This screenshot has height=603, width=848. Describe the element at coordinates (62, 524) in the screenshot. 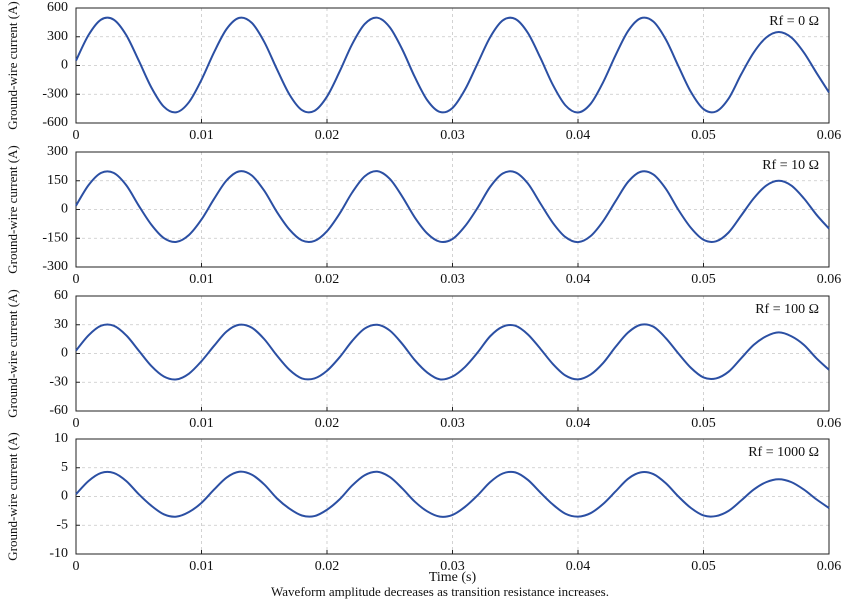

I see `y-tick-label: -5` at that location.